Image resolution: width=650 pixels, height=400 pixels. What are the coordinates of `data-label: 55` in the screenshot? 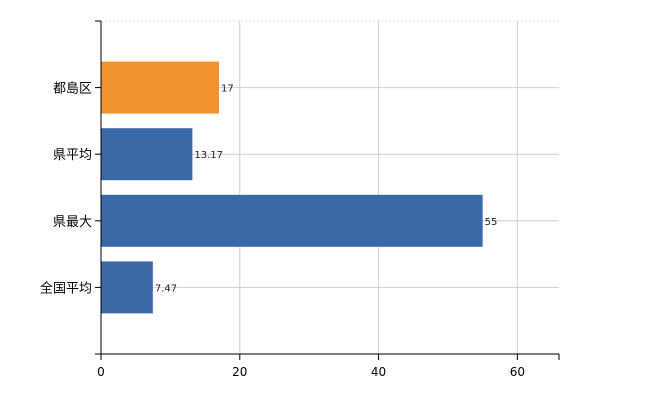 It's located at (491, 222).